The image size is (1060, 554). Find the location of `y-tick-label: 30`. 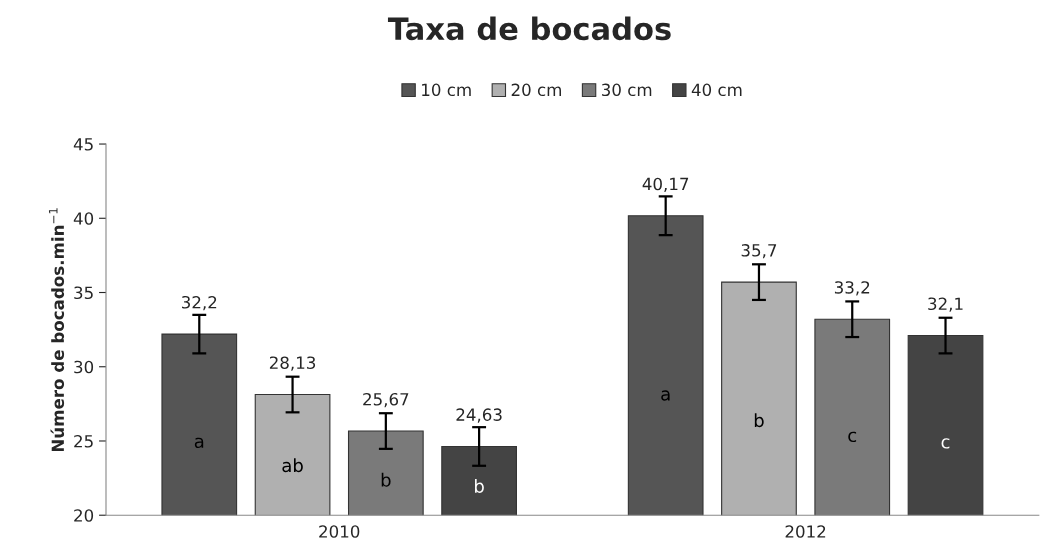

y-tick-label: 30 is located at coordinates (84, 367).